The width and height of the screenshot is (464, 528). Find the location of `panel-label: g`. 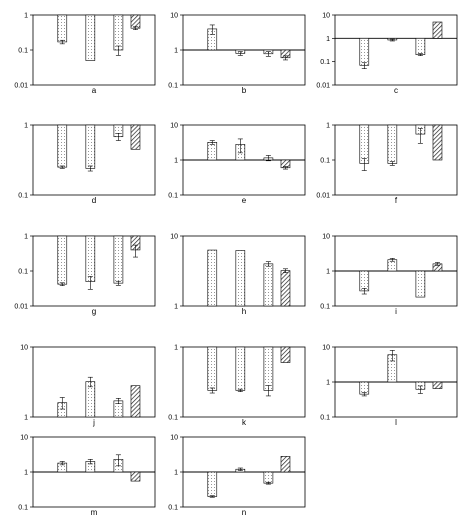

panel-label: g is located at coordinates (94, 311).